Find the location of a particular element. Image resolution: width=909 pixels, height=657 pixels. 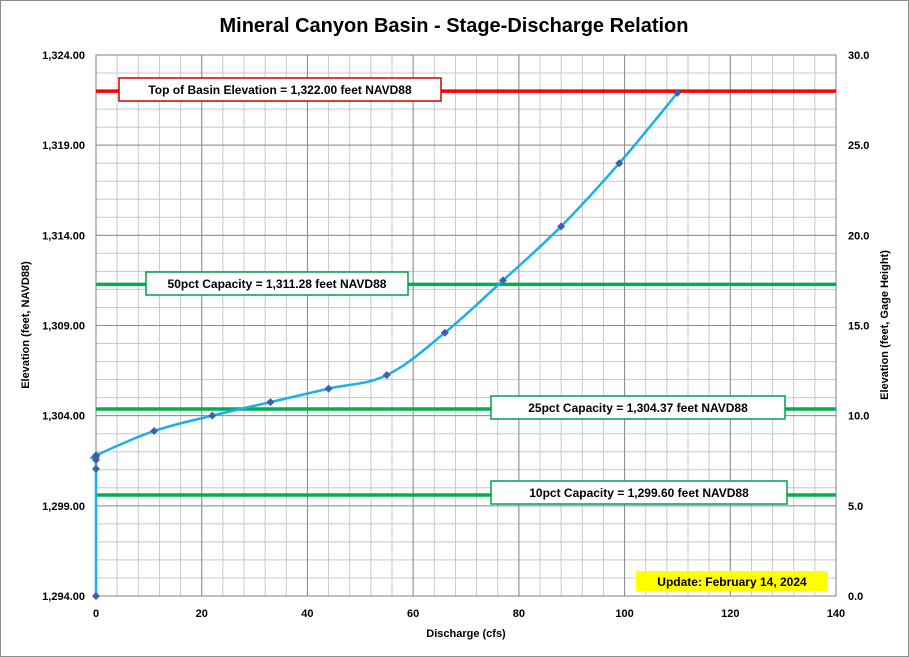

x-axis-ticks: 0 20 40 60 80 100 120 140 is located at coordinates (469, 614).